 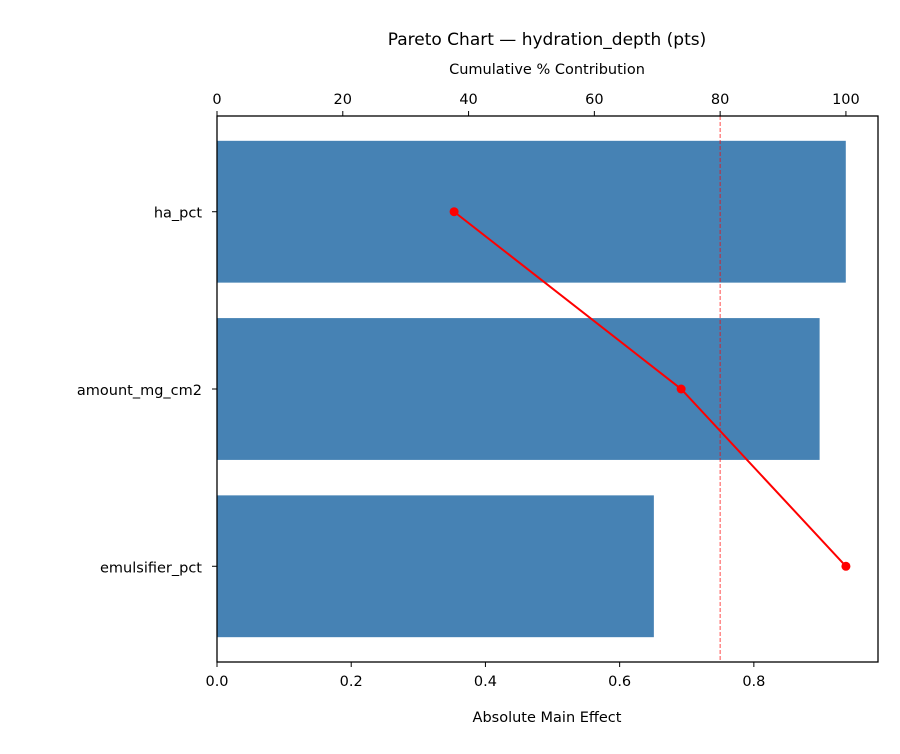 What do you see at coordinates (216, 100) in the screenshot?
I see `x2-tick-label: 0` at bounding box center [216, 100].